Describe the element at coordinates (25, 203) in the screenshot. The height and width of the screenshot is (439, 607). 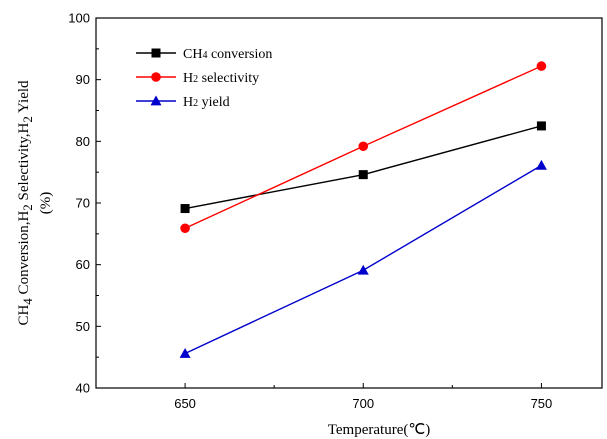
I see `y-axis-title-line1: CH4 Conversion,H2 Selectivity,H2 Yield` at that location.